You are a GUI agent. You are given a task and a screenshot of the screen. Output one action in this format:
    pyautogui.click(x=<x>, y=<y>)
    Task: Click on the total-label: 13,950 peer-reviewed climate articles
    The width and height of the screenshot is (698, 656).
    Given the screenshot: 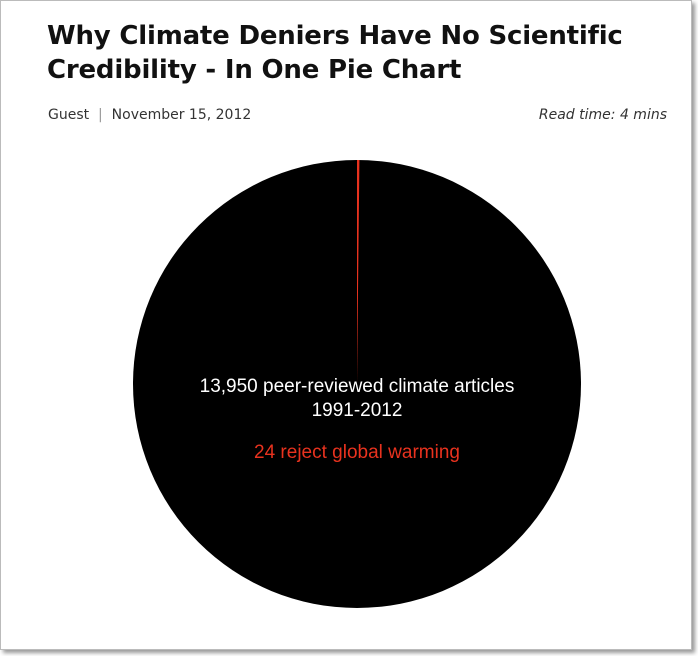 What is the action you would take?
    pyautogui.click(x=357, y=386)
    